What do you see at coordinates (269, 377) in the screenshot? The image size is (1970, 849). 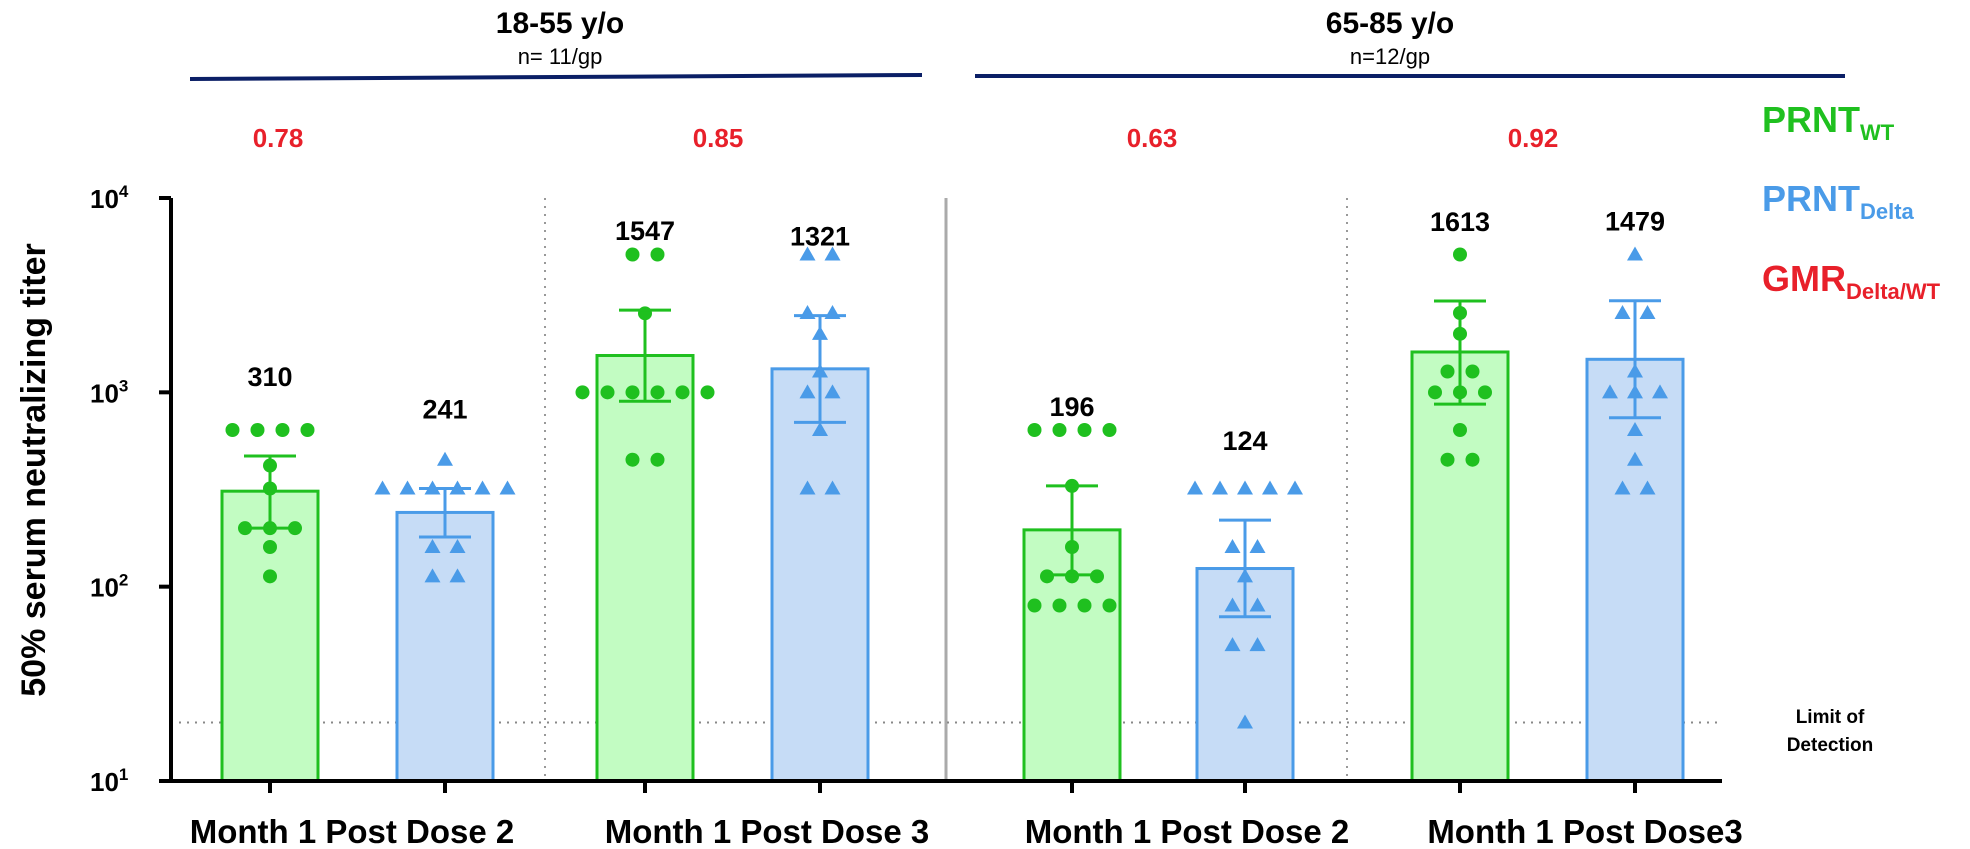 I see `bar-value-label: 310` at bounding box center [269, 377].